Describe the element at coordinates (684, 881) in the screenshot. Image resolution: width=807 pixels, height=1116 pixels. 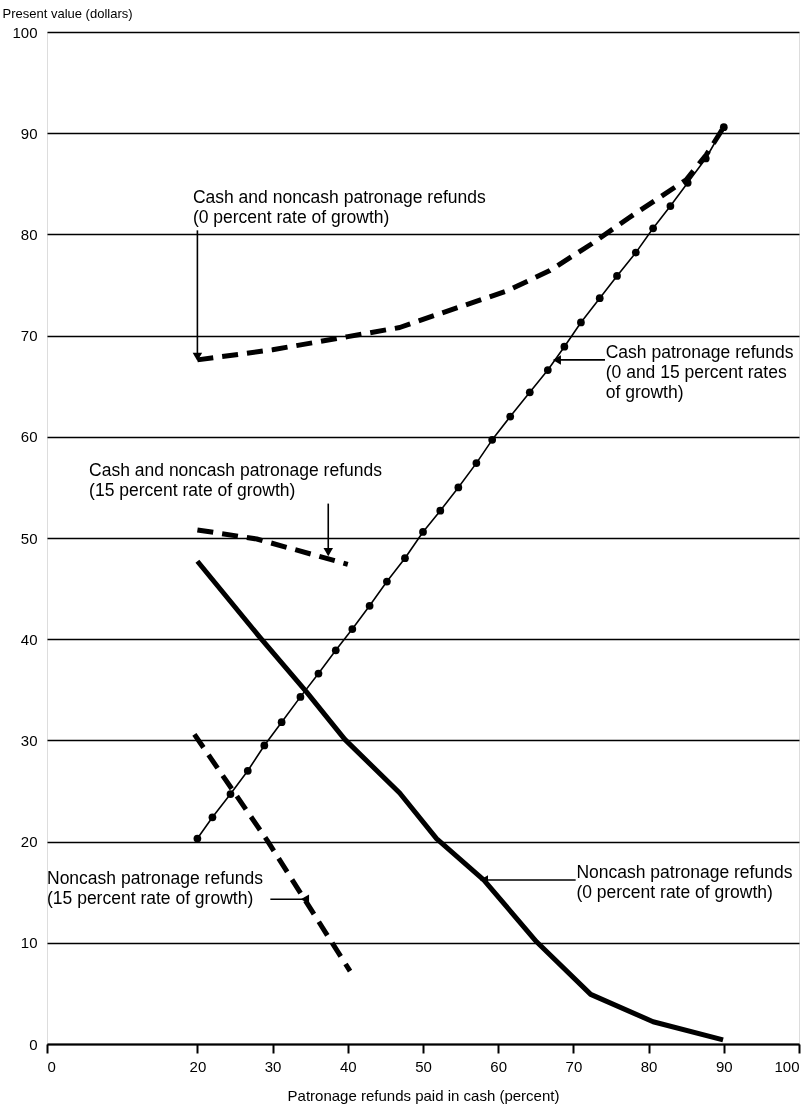
I see `annotation: Noncash patronage refunds (0 percent rate of growth)` at that location.